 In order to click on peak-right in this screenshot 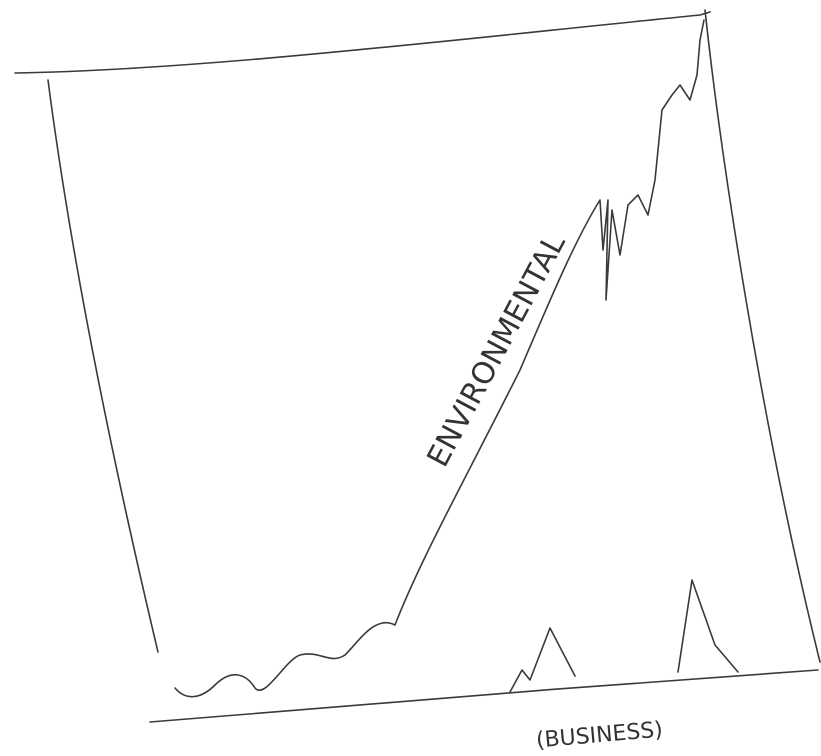, I will do `click(708, 626)`.